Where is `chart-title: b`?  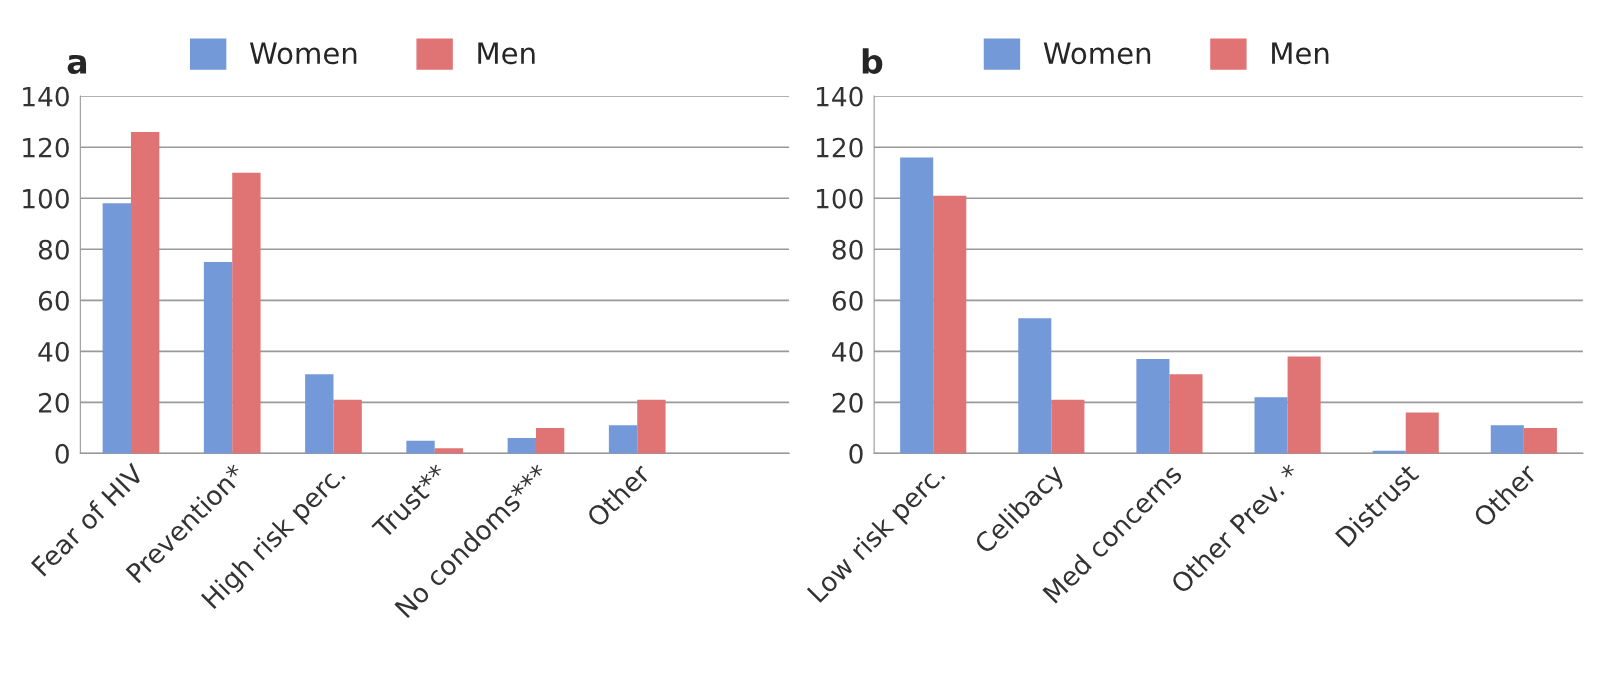
chart-title: b is located at coordinates (872, 61).